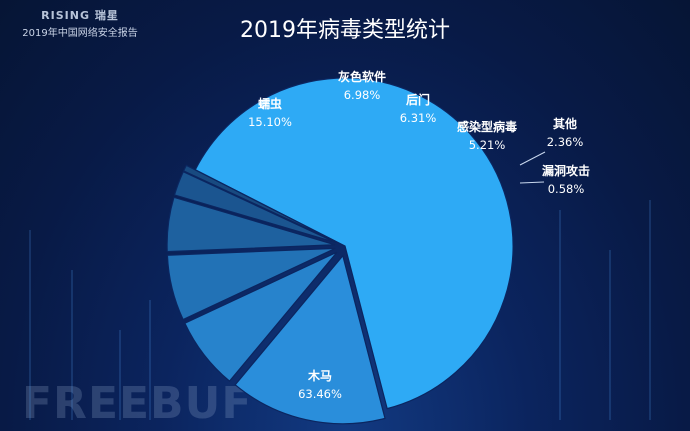  I want to click on logo-text: RISING 瑞星, so click(80, 15).